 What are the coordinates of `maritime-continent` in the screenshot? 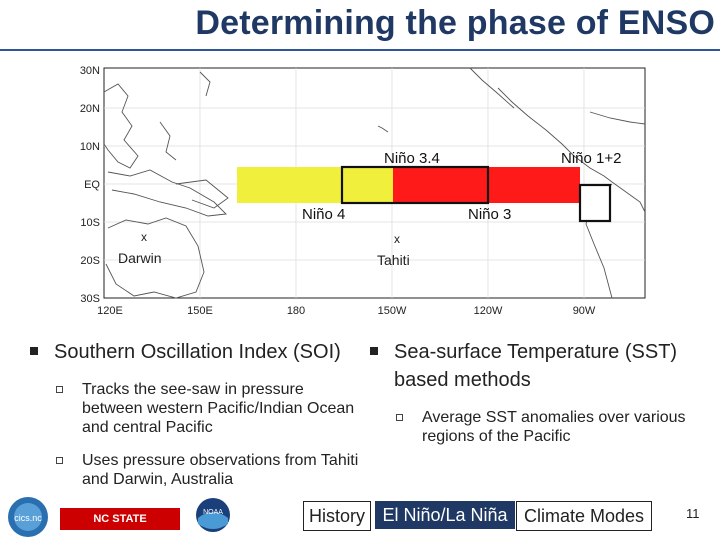 It's located at (167, 193).